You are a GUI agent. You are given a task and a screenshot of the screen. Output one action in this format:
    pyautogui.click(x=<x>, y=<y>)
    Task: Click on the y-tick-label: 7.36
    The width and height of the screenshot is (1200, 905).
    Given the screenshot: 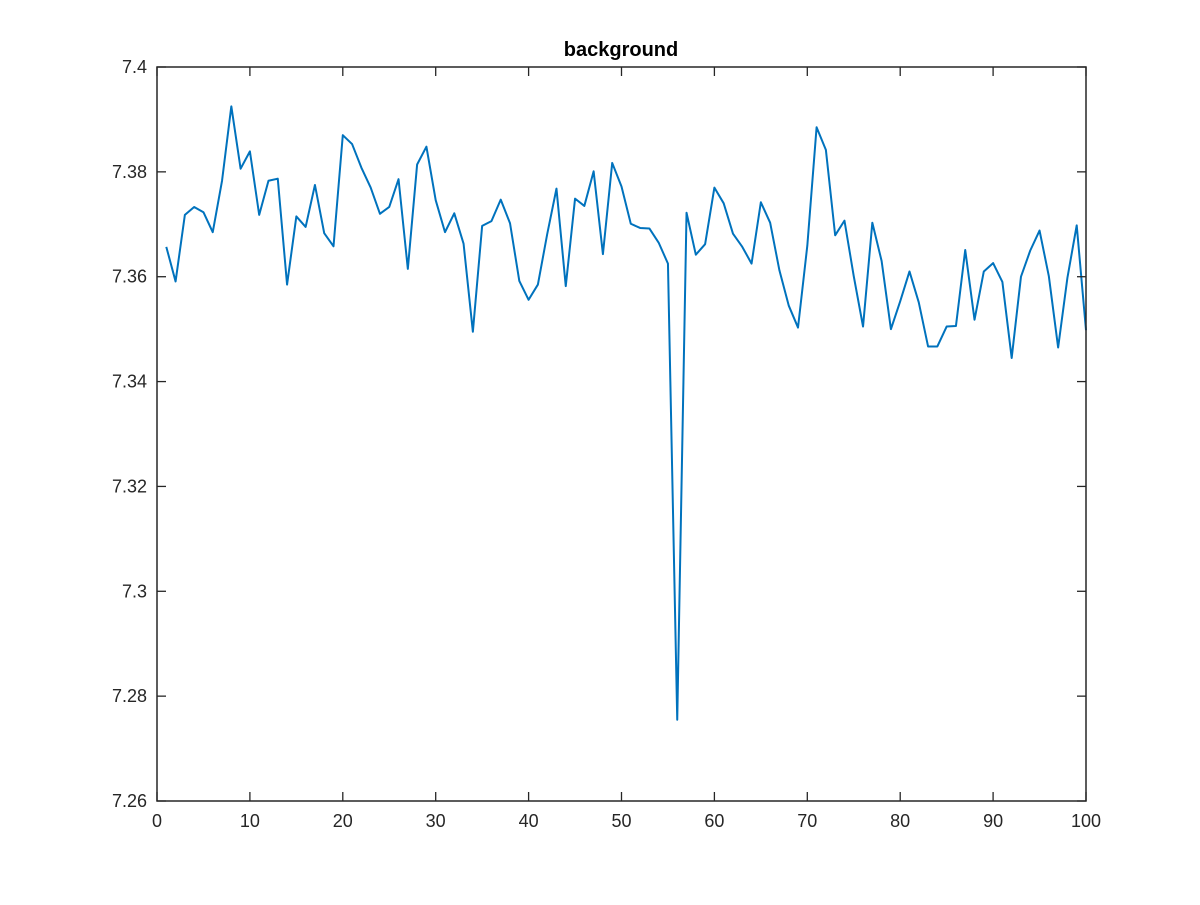 What is the action you would take?
    pyautogui.click(x=129, y=277)
    